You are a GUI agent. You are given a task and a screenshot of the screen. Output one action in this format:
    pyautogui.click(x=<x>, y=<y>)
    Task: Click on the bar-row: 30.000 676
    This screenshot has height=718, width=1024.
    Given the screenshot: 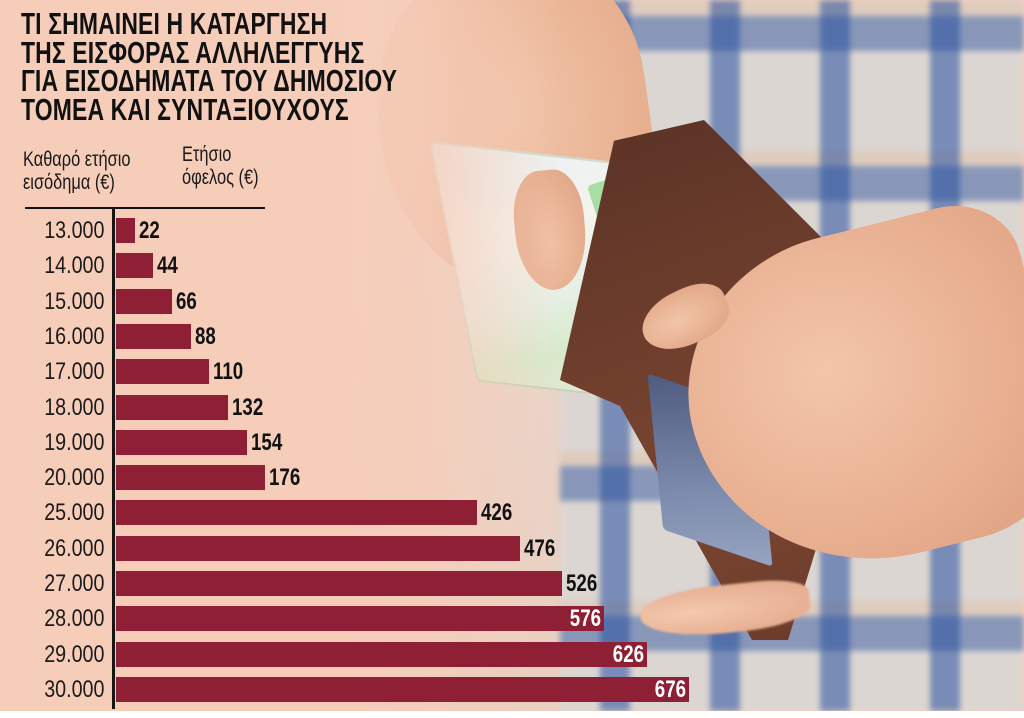 What is the action you would take?
    pyautogui.click(x=380, y=689)
    